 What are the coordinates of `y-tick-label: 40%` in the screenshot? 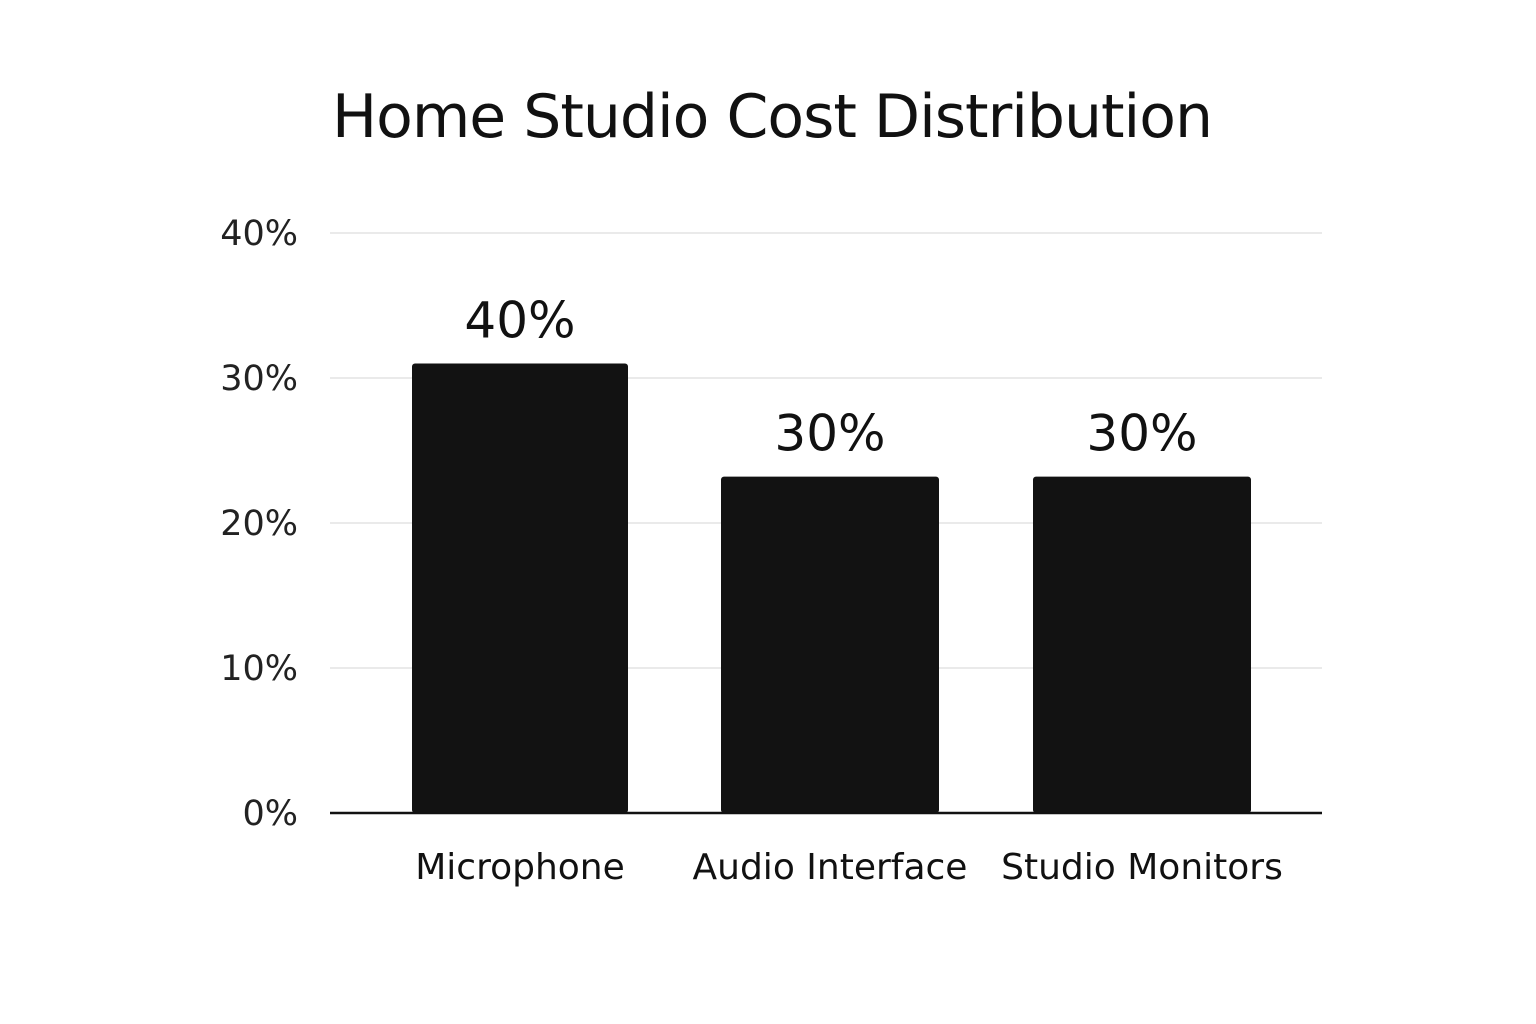 It's located at (259, 234).